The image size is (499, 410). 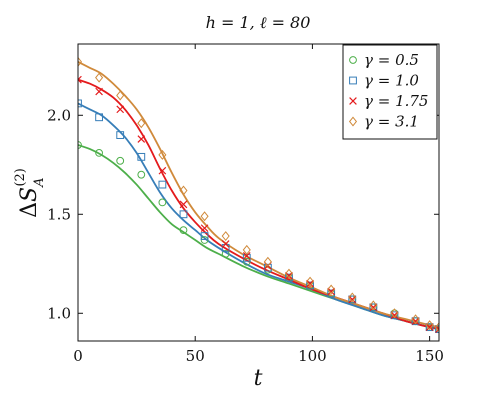 What do you see at coordinates (396, 101) in the screenshot?
I see `legend-label-2: γ = 1.75` at bounding box center [396, 101].